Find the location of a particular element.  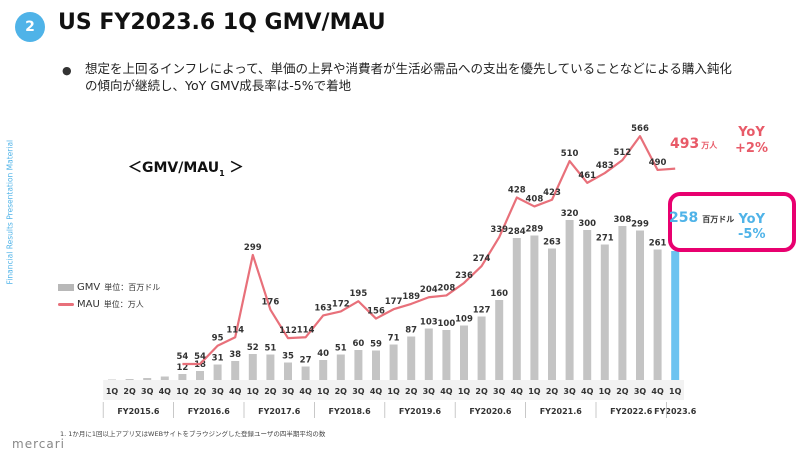

legend-gmv-key: GMV is located at coordinates (89, 287).